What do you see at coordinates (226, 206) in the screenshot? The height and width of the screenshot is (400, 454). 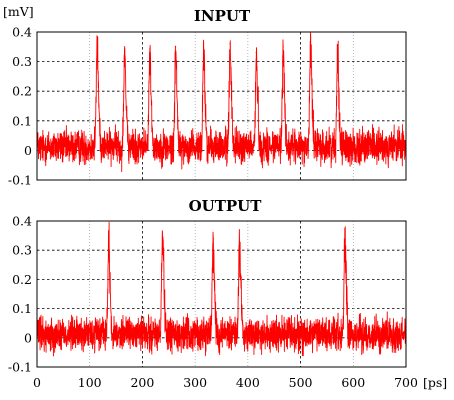 I see `chart-title-output: OUTPUT` at bounding box center [226, 206].